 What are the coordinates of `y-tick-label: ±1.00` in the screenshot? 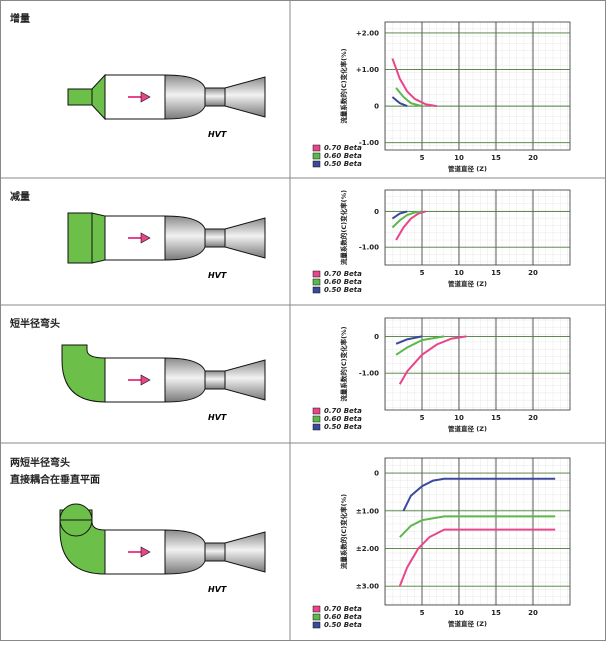 It's located at (367, 511).